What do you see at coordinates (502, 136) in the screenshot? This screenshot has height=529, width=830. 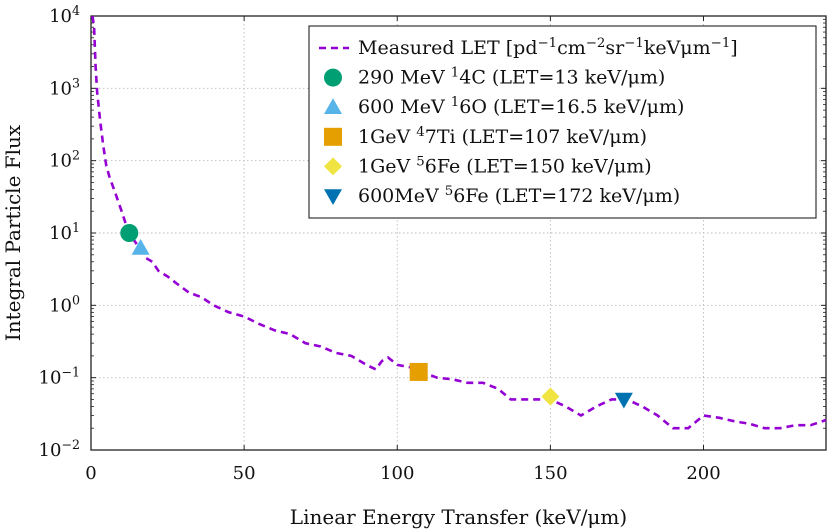 I see `legend-label: 1GeV 47Ti (LET=107 keV/μm)` at bounding box center [502, 136].